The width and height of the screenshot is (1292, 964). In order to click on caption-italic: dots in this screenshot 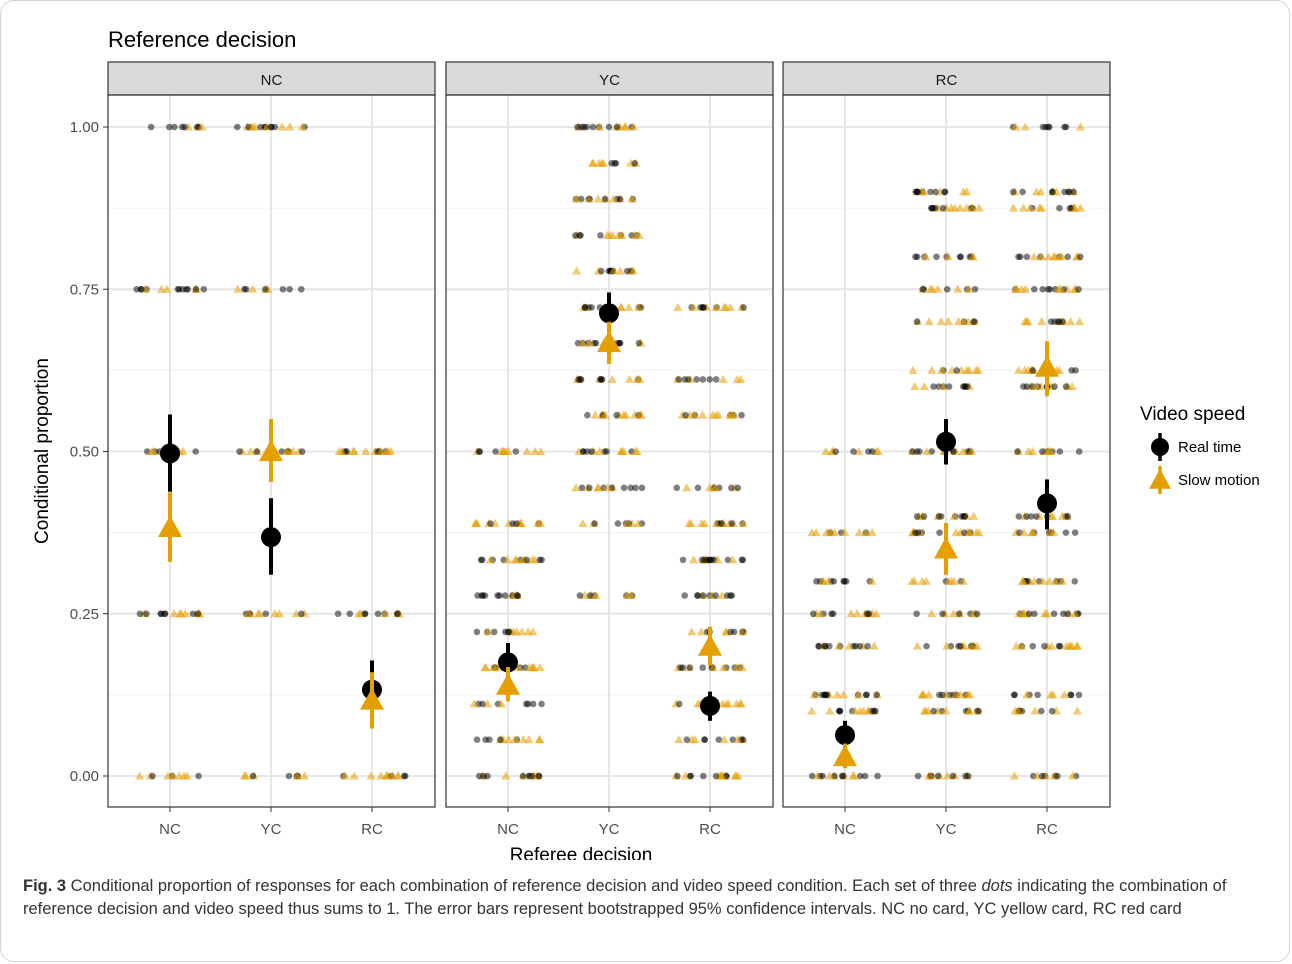, I will do `click(997, 886)`.